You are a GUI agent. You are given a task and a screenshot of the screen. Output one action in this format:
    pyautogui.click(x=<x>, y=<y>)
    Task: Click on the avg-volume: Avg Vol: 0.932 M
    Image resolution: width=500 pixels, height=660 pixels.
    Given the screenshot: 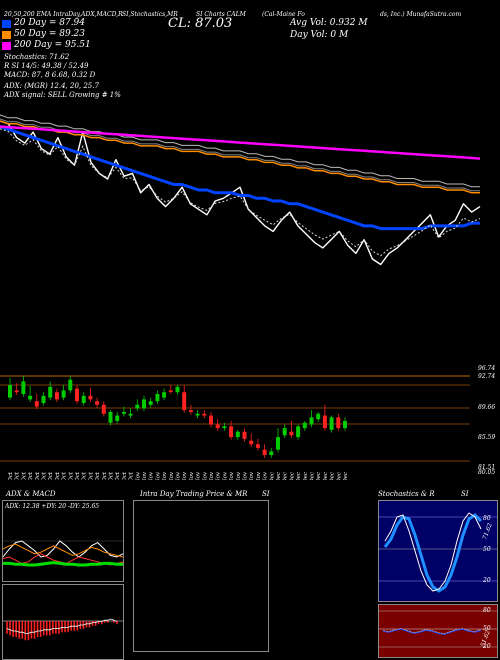 What is the action you would take?
    pyautogui.click(x=329, y=23)
    